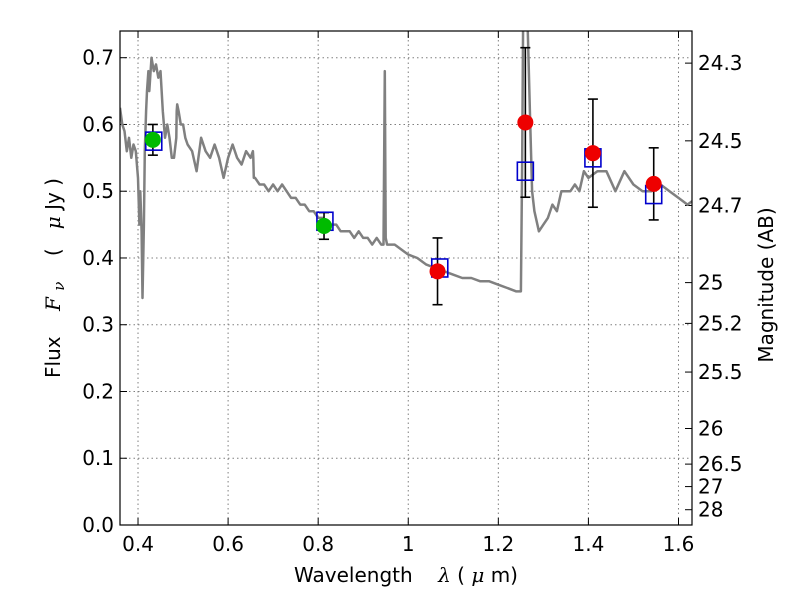  Describe the element at coordinates (138, 544) in the screenshot. I see `x-tick-label: 0.4` at that location.